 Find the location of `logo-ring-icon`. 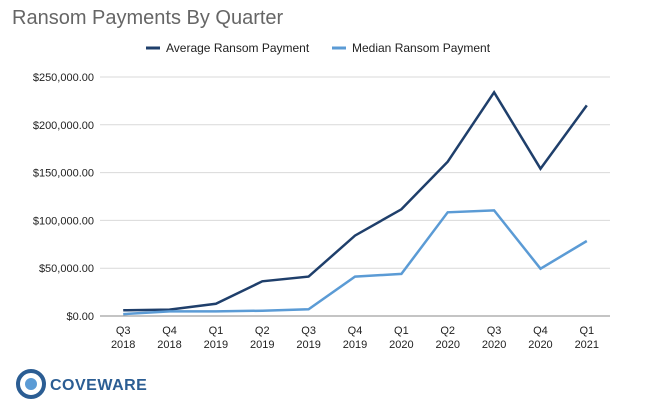

logo-ring-icon is located at coordinates (31, 384).